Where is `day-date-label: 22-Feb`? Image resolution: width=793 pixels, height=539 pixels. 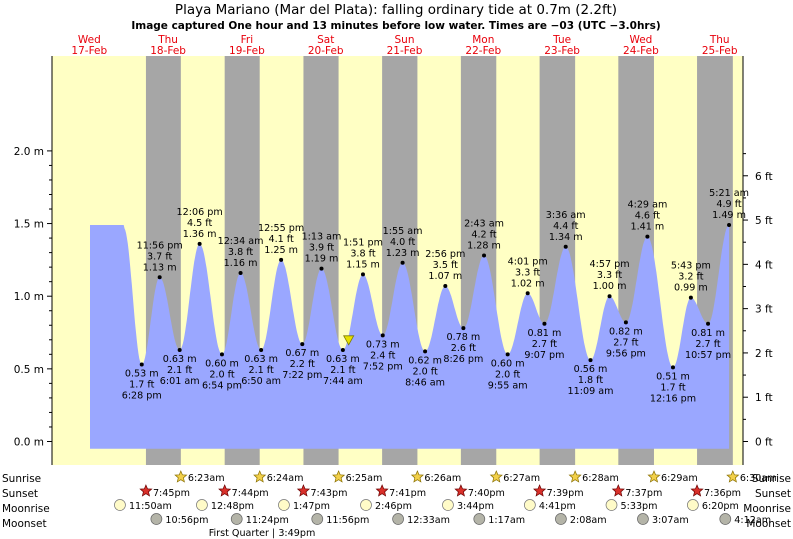
day-date-label: 22-Feb is located at coordinates (483, 51).